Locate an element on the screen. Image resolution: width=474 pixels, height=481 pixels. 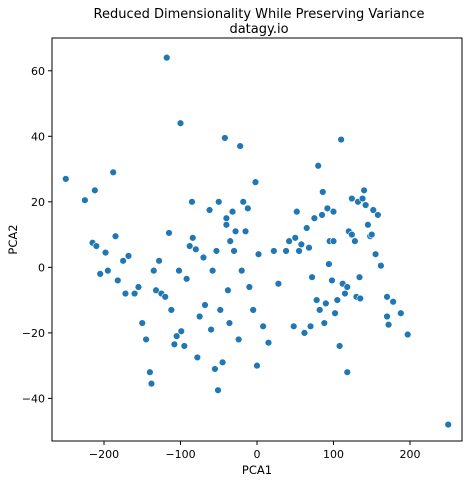
chart-subtitle: datagy.io is located at coordinates (258, 29).